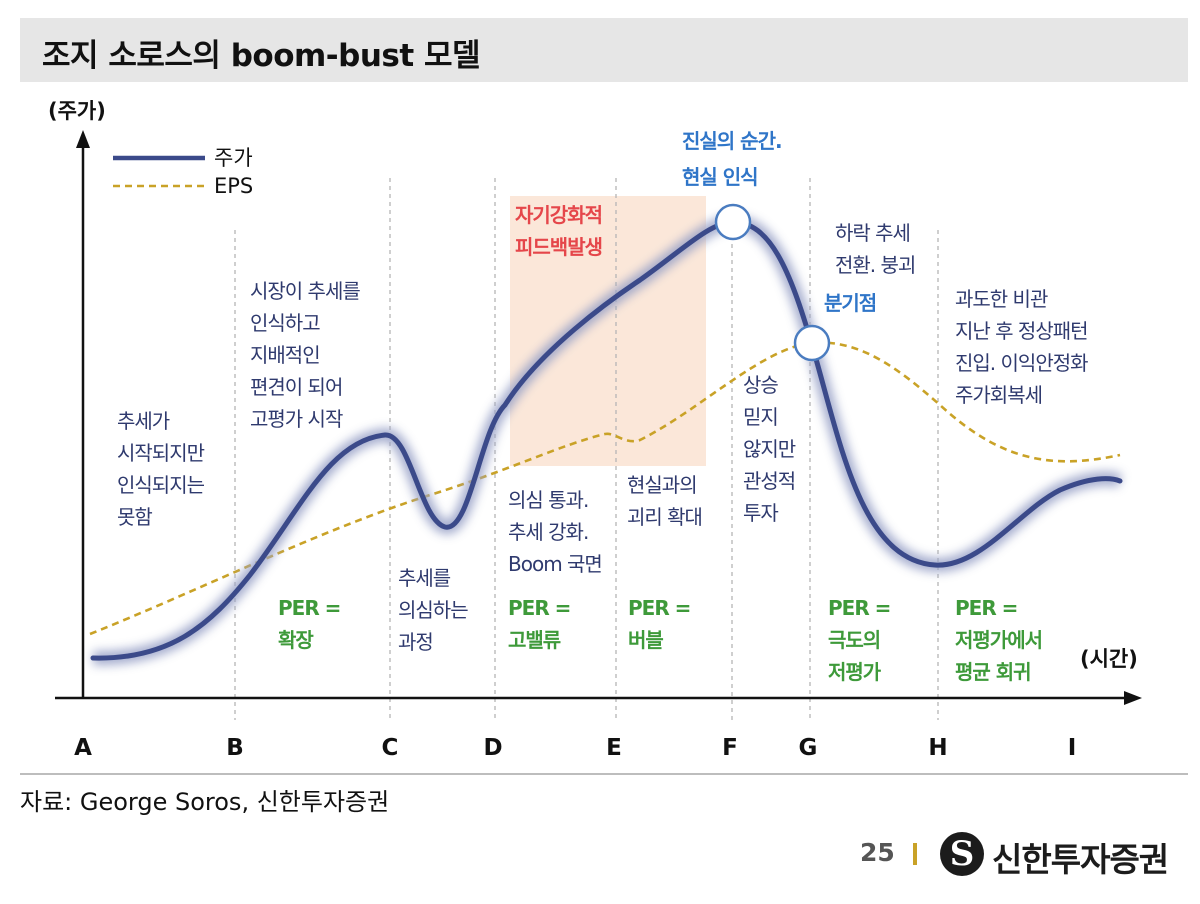 The width and height of the screenshot is (1200, 904). Describe the element at coordinates (555, 564) in the screenshot. I see `stage-d-line: Boom 국면` at that location.